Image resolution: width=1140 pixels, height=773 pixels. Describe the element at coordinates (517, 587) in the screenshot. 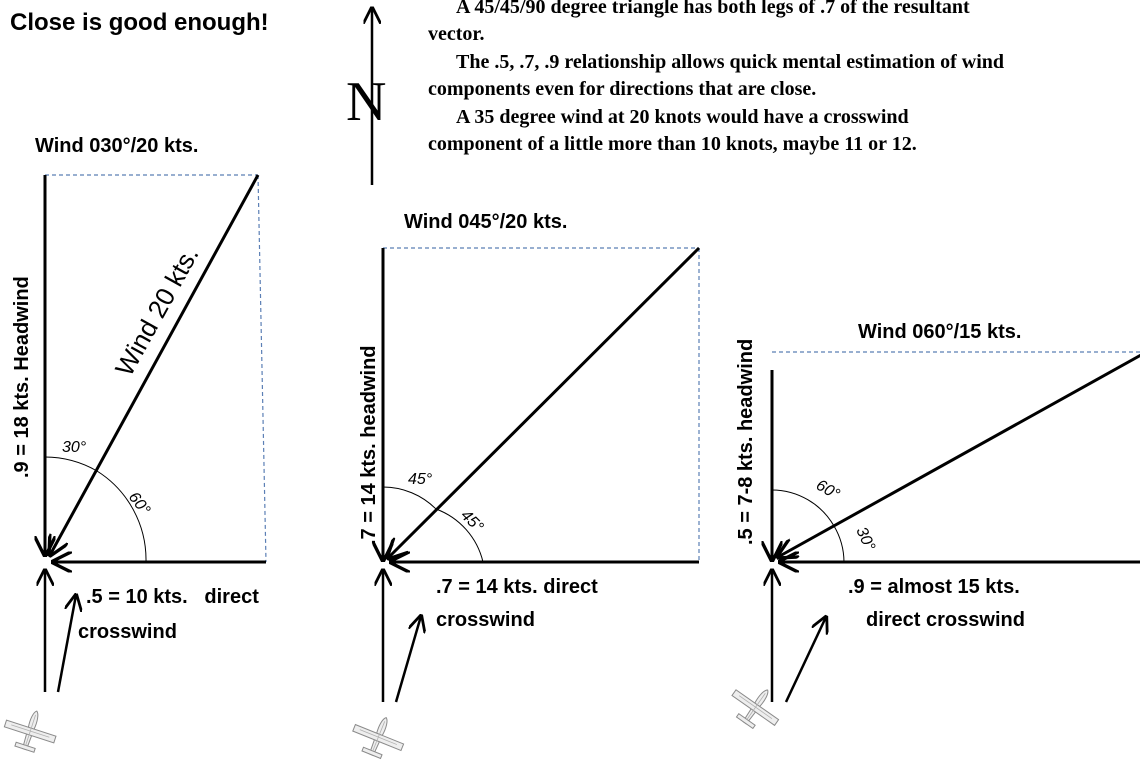

I see `crosswind-label-1: .7 = 14 kts. direct` at that location.